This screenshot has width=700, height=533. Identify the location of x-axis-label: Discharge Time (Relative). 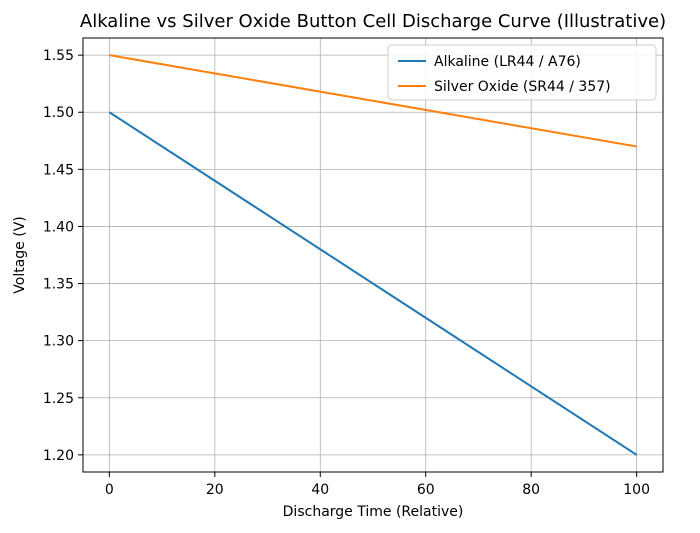
(373, 512).